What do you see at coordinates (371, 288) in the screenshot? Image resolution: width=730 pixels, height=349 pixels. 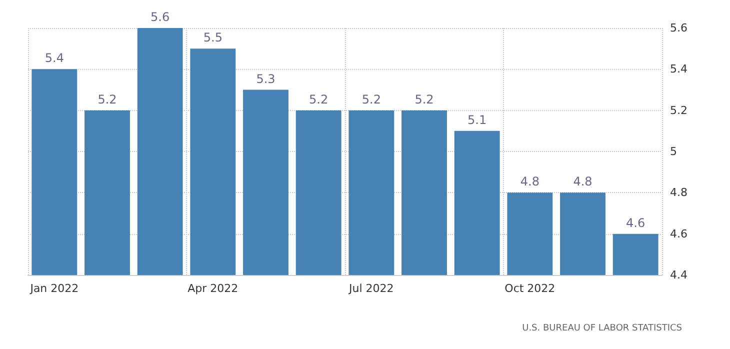 I see `x-tick-label: Jul 2022` at bounding box center [371, 288].